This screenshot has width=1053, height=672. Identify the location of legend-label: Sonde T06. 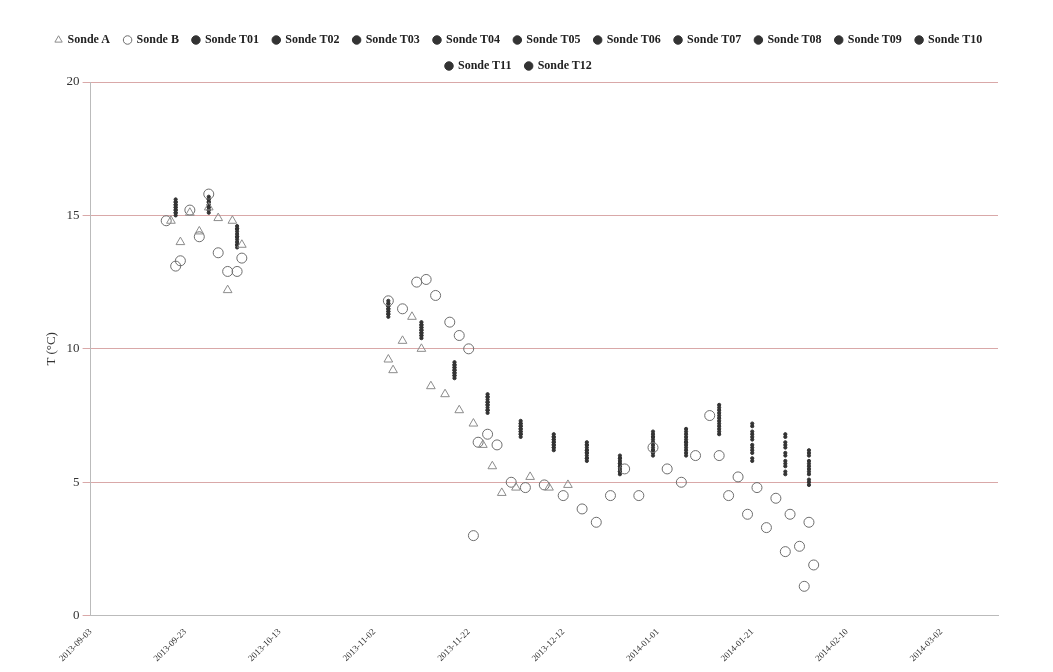
(633, 39).